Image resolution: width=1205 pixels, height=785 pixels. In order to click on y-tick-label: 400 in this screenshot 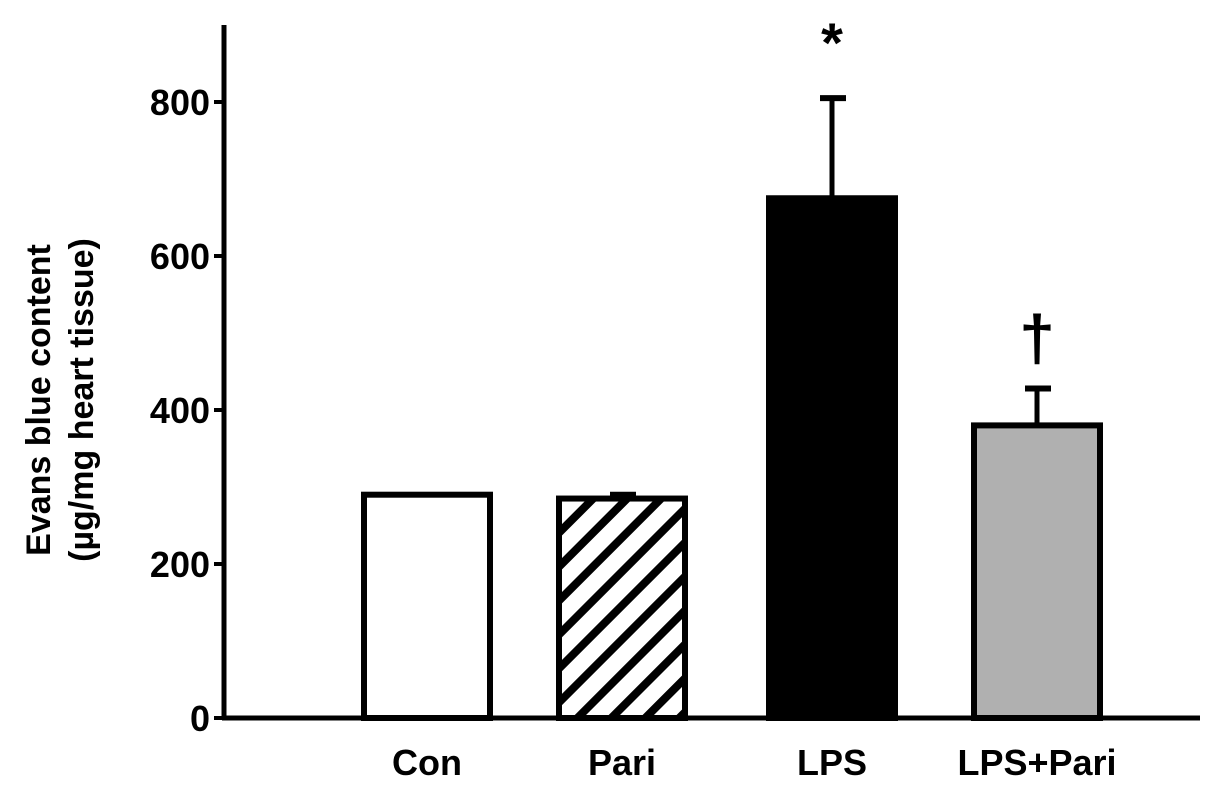, I will do `click(180, 410)`.